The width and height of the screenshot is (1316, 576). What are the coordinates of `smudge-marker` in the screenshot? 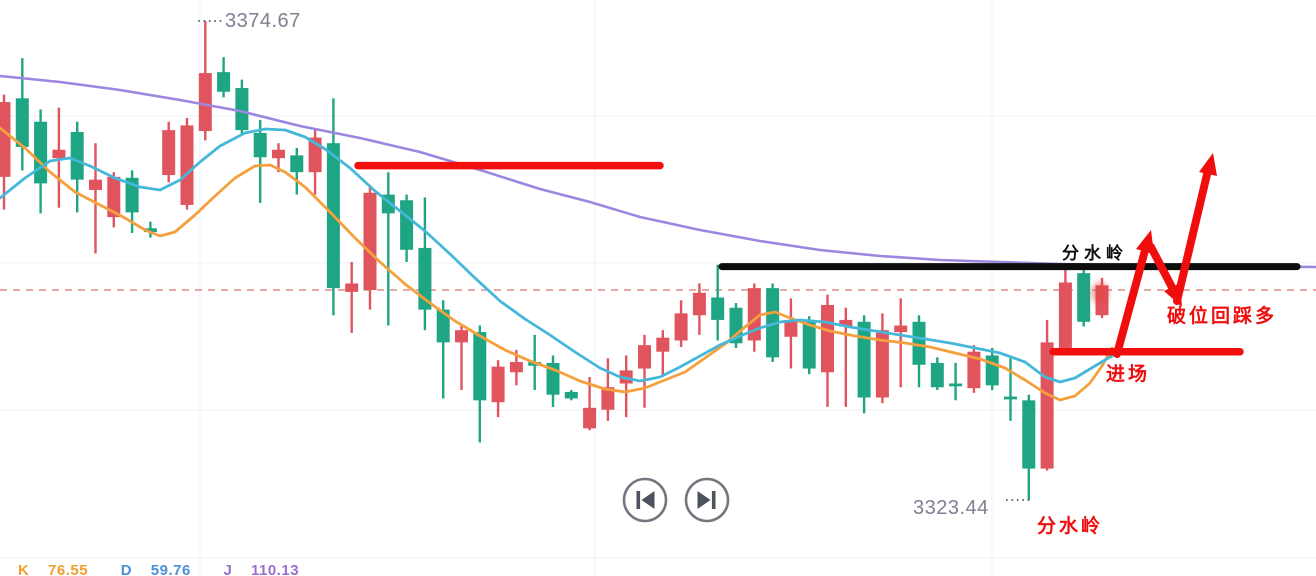 It's located at (1100, 293).